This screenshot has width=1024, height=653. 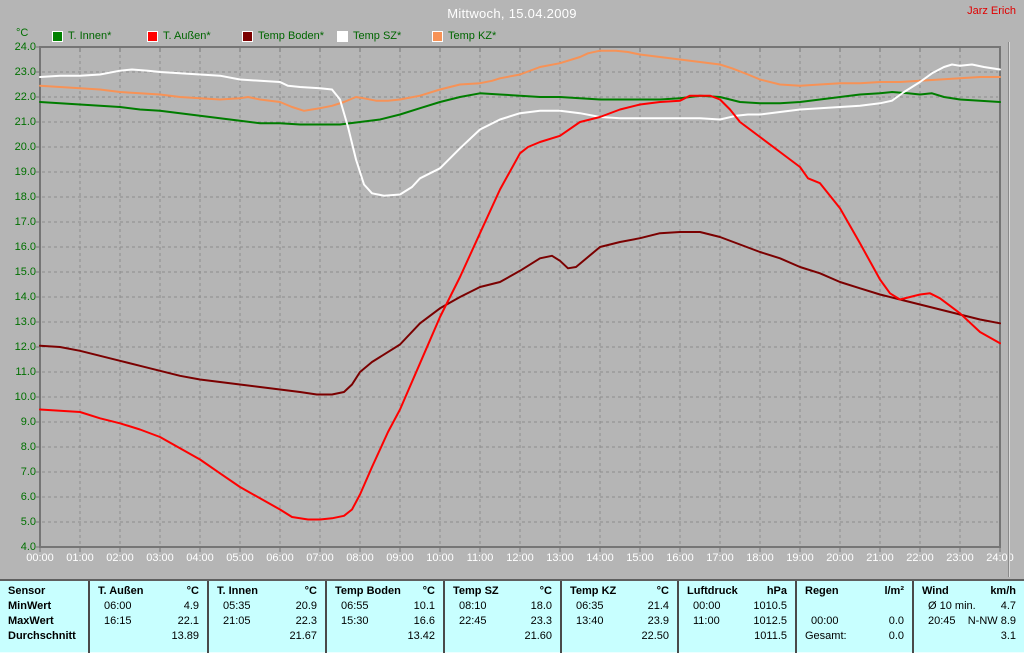 What do you see at coordinates (541, 606) in the screenshot?
I see `min-row-temp-sz-right: 18.0` at bounding box center [541, 606].